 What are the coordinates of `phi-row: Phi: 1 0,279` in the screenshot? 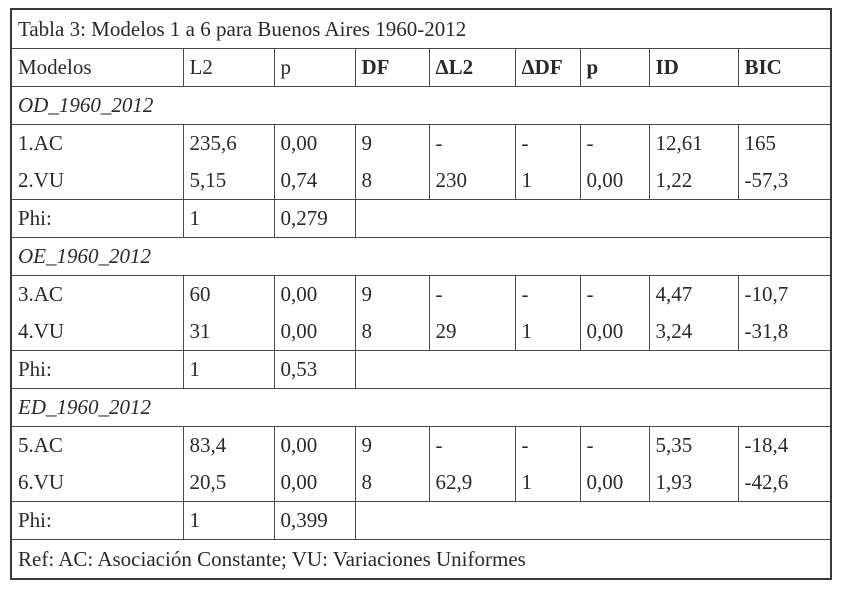 It's located at (421, 218).